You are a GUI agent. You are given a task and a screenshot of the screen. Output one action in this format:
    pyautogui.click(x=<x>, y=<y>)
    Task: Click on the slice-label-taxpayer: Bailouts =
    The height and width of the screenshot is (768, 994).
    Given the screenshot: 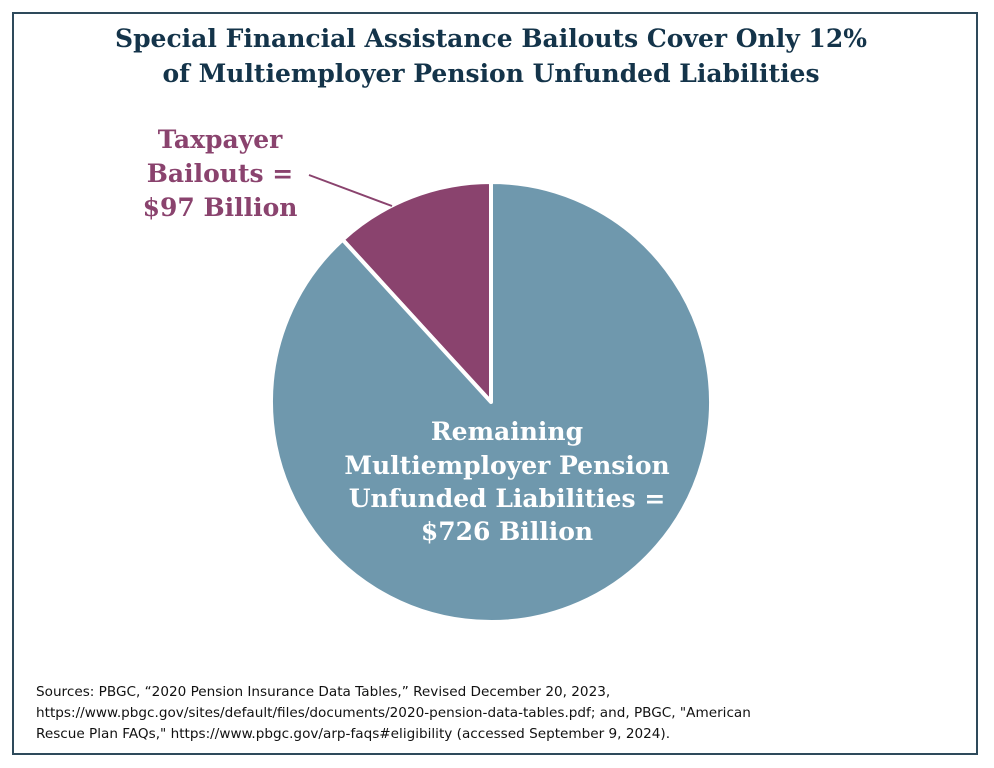 What is the action you would take?
    pyautogui.click(x=220, y=173)
    